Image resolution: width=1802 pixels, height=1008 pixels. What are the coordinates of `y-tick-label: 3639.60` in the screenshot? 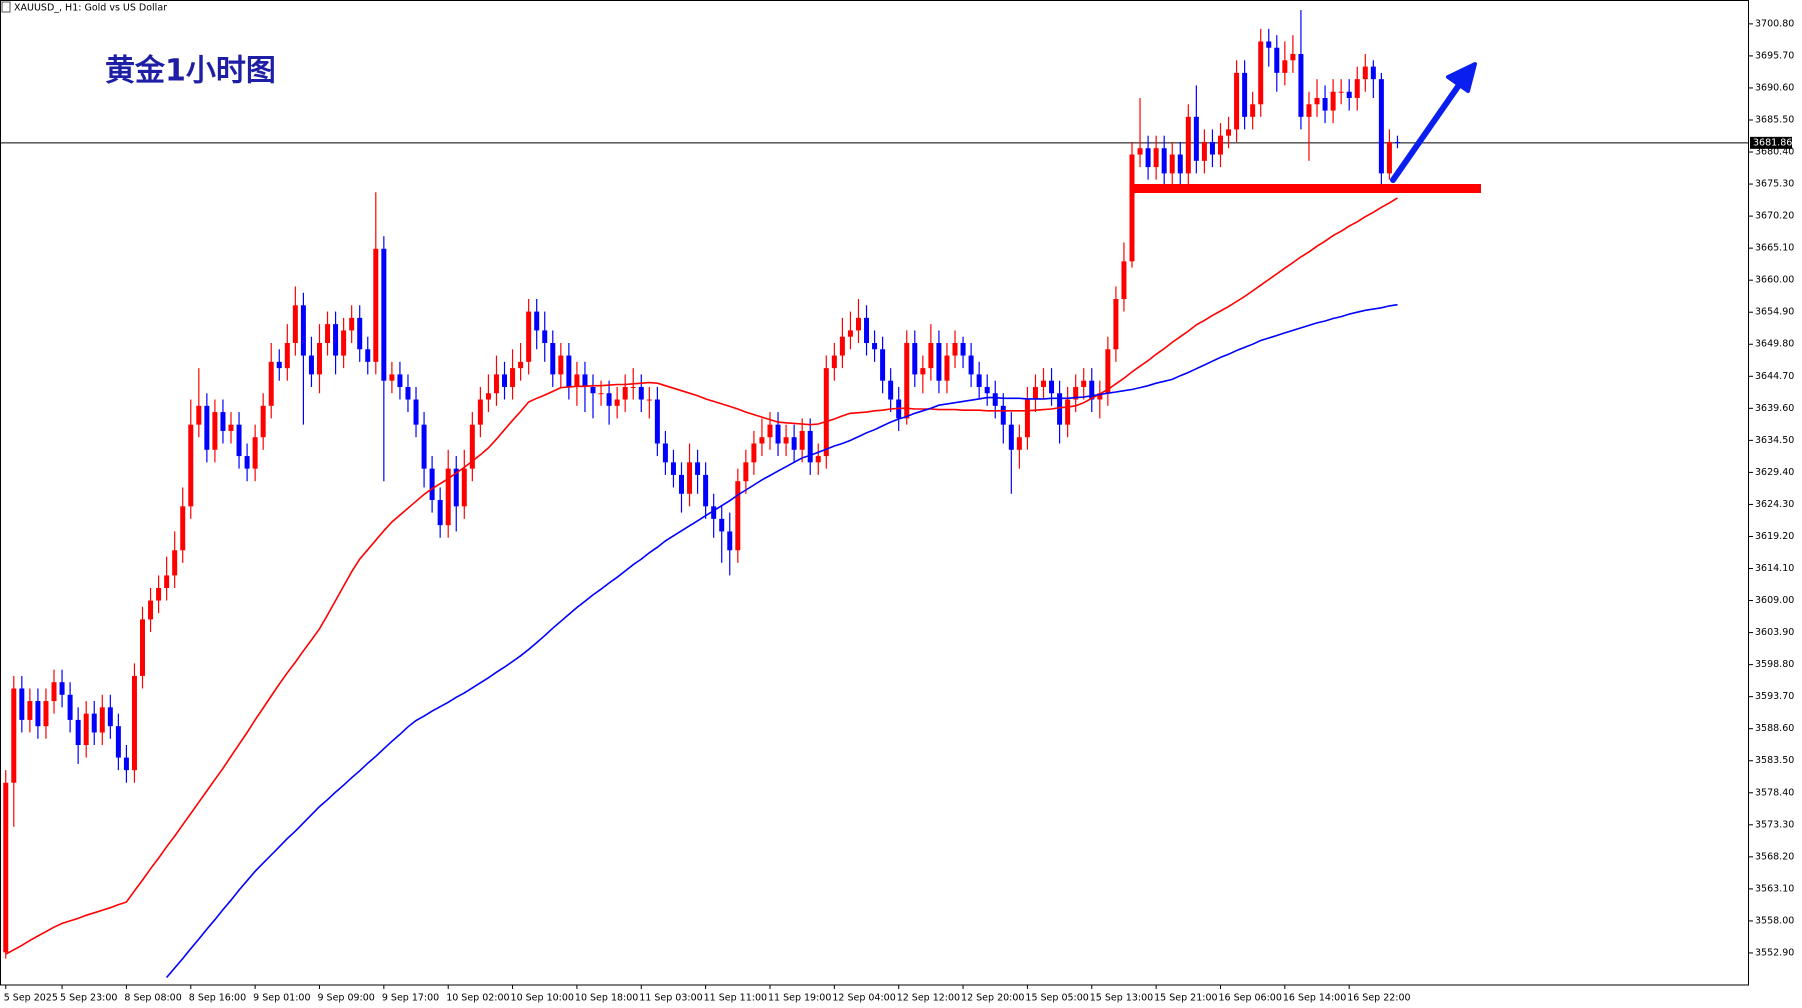 It's located at (1774, 408).